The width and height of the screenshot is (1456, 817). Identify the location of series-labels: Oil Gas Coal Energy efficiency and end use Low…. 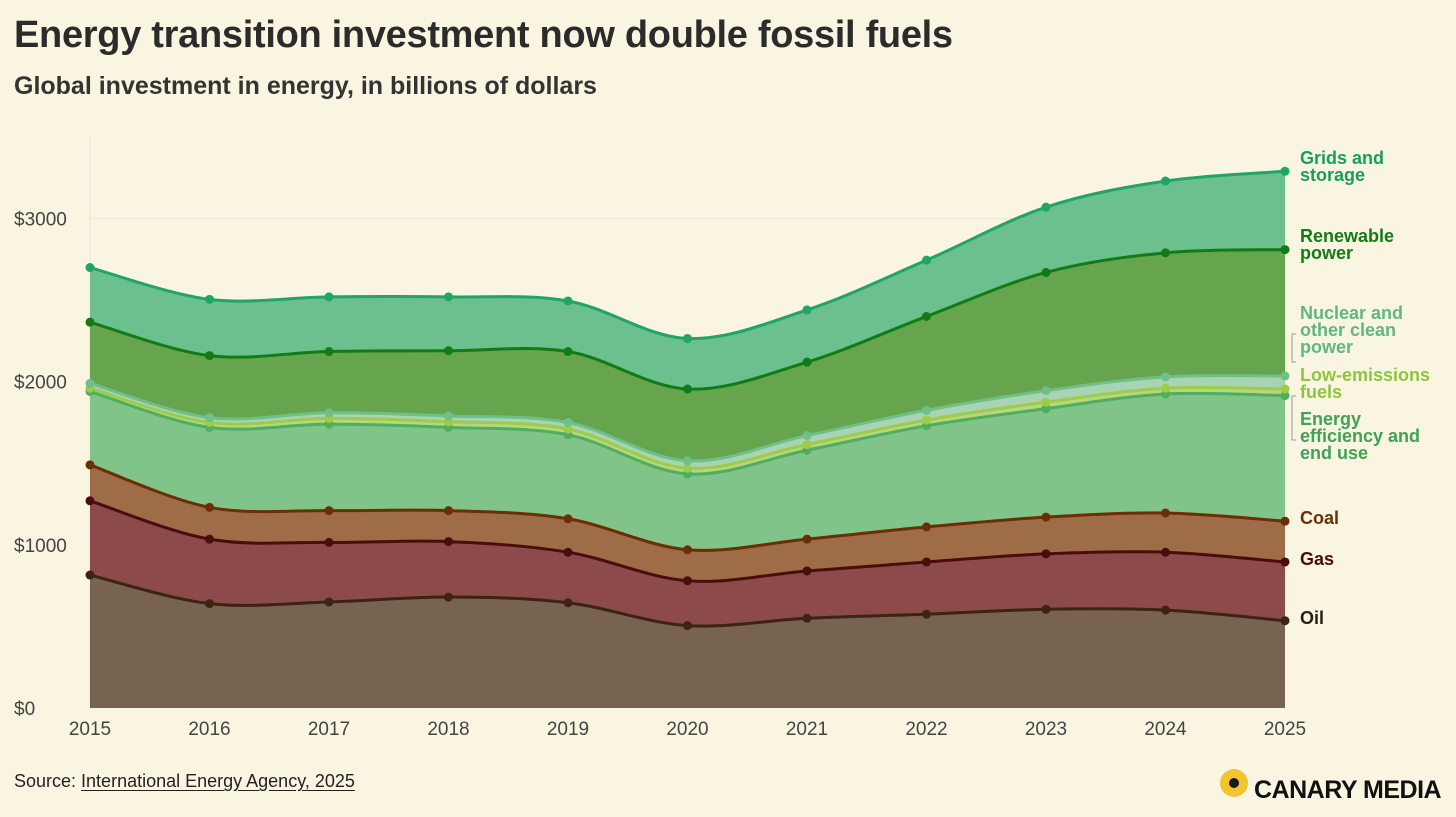
(1360, 388).